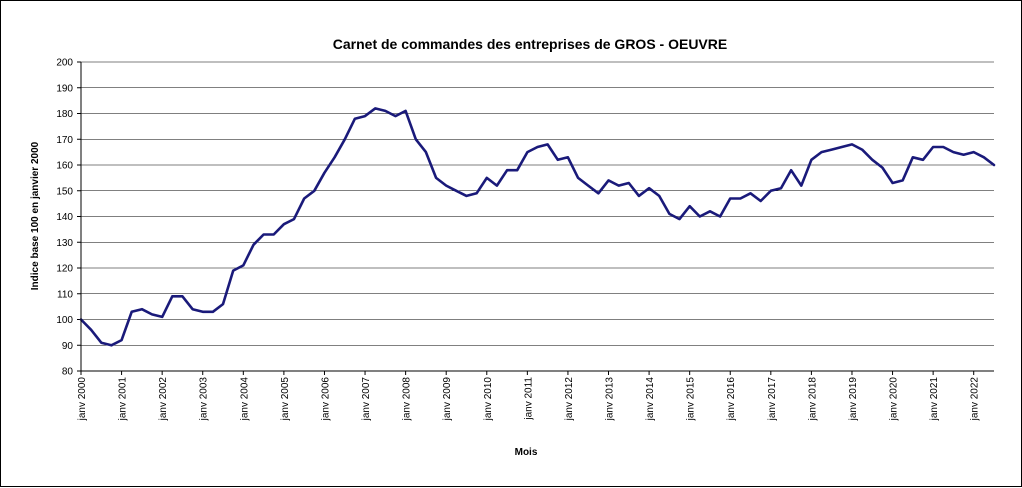  What do you see at coordinates (610, 399) in the screenshot?
I see `x-tick-label: janv 2013` at bounding box center [610, 399].